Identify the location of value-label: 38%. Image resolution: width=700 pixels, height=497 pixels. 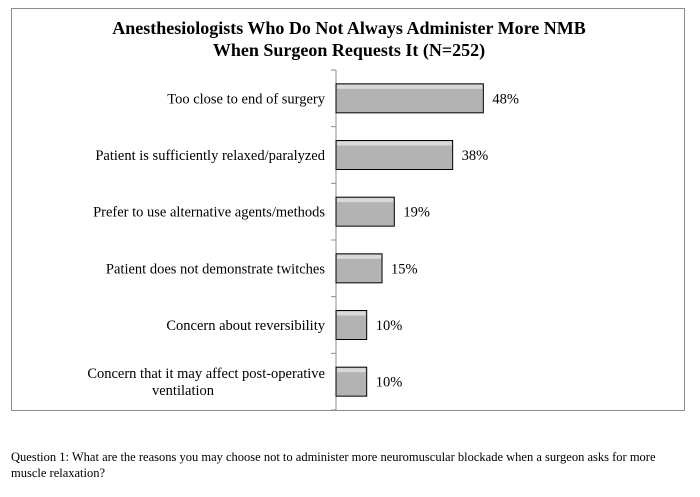
(475, 156).